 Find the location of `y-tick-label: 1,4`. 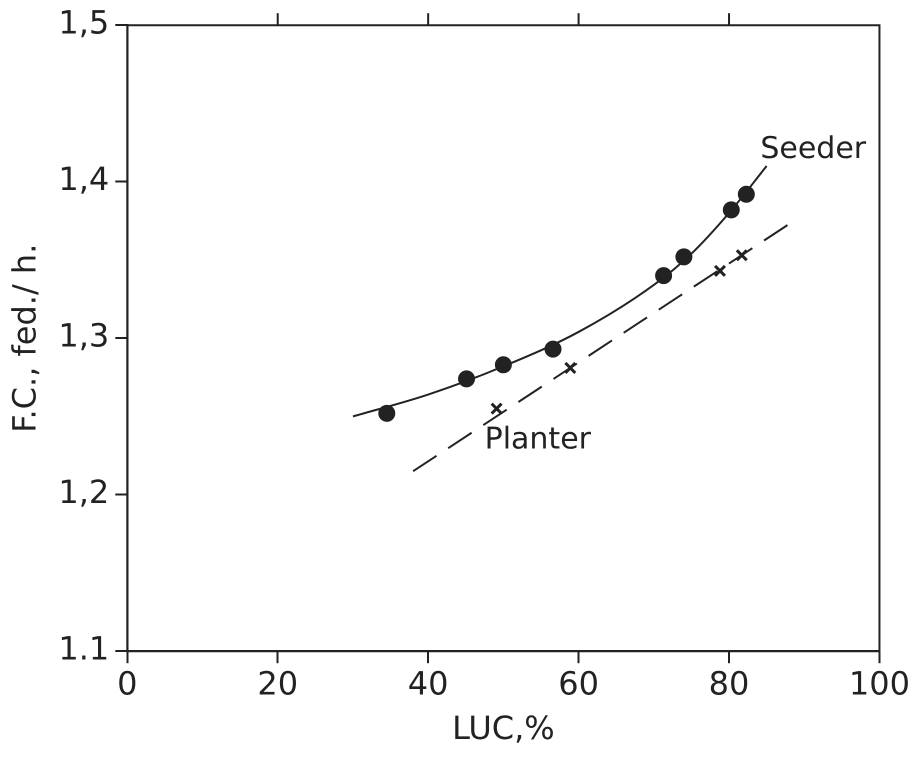

y-tick-label: 1,4 is located at coordinates (84, 179).